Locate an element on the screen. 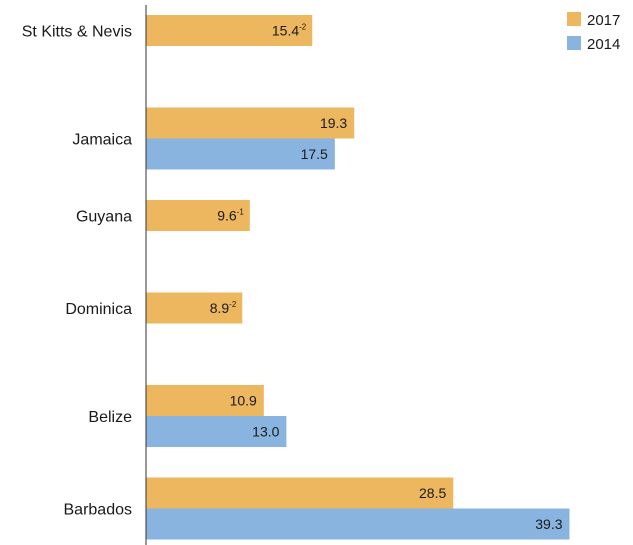  data-label-value: 15.4 is located at coordinates (285, 31).